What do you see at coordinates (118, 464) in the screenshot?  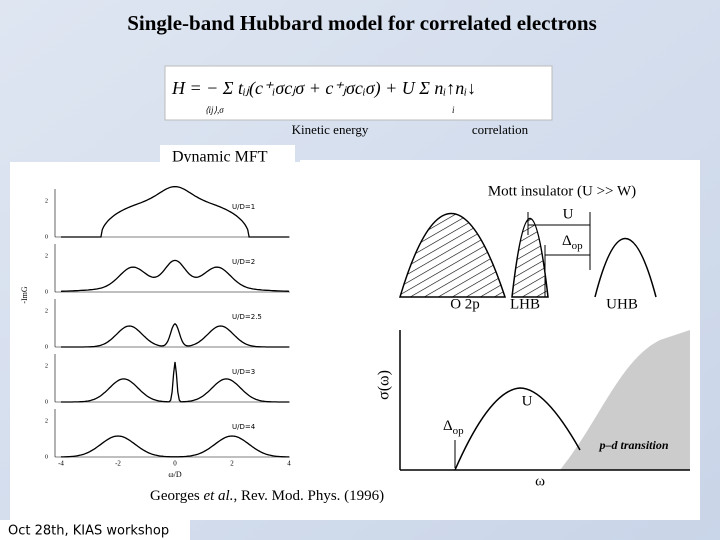 I see `x-tick-label: -2` at bounding box center [118, 464].